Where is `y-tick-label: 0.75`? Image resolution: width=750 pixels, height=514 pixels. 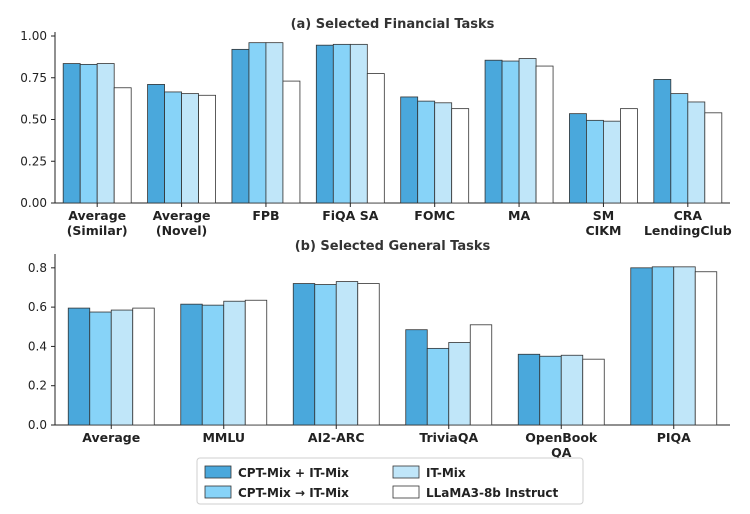
y-tick-label: 0.75 is located at coordinates (33, 78).